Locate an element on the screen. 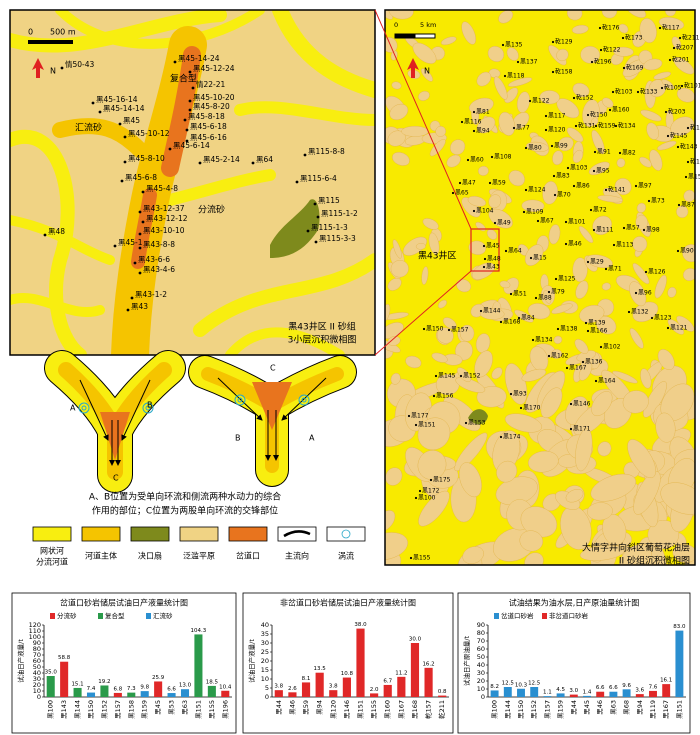  value-label: 10.4 is located at coordinates (225, 687).